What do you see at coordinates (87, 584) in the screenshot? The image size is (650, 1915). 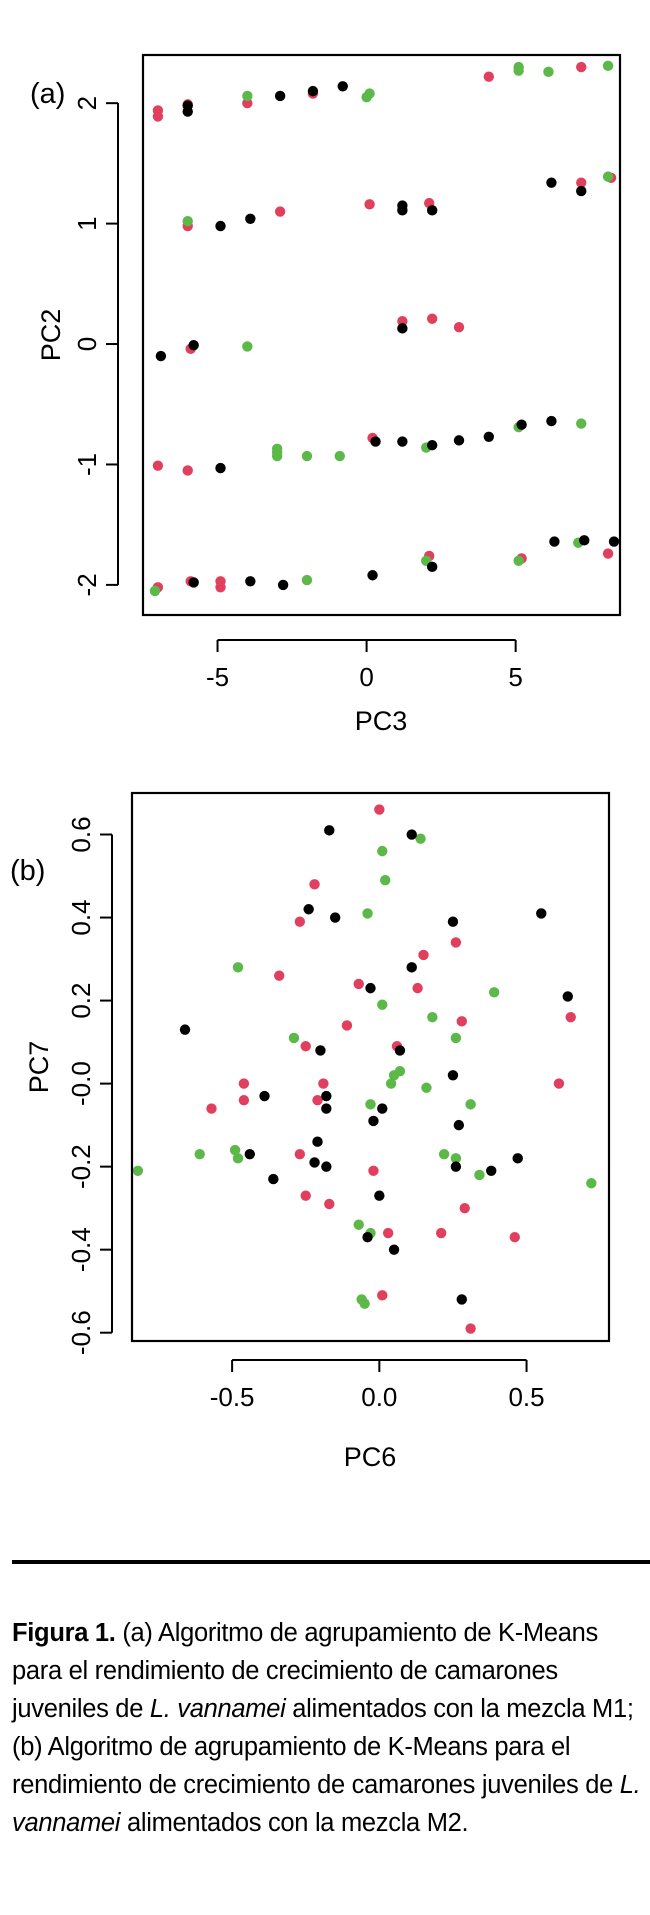 I see `y-tick-label: -2` at bounding box center [87, 584].